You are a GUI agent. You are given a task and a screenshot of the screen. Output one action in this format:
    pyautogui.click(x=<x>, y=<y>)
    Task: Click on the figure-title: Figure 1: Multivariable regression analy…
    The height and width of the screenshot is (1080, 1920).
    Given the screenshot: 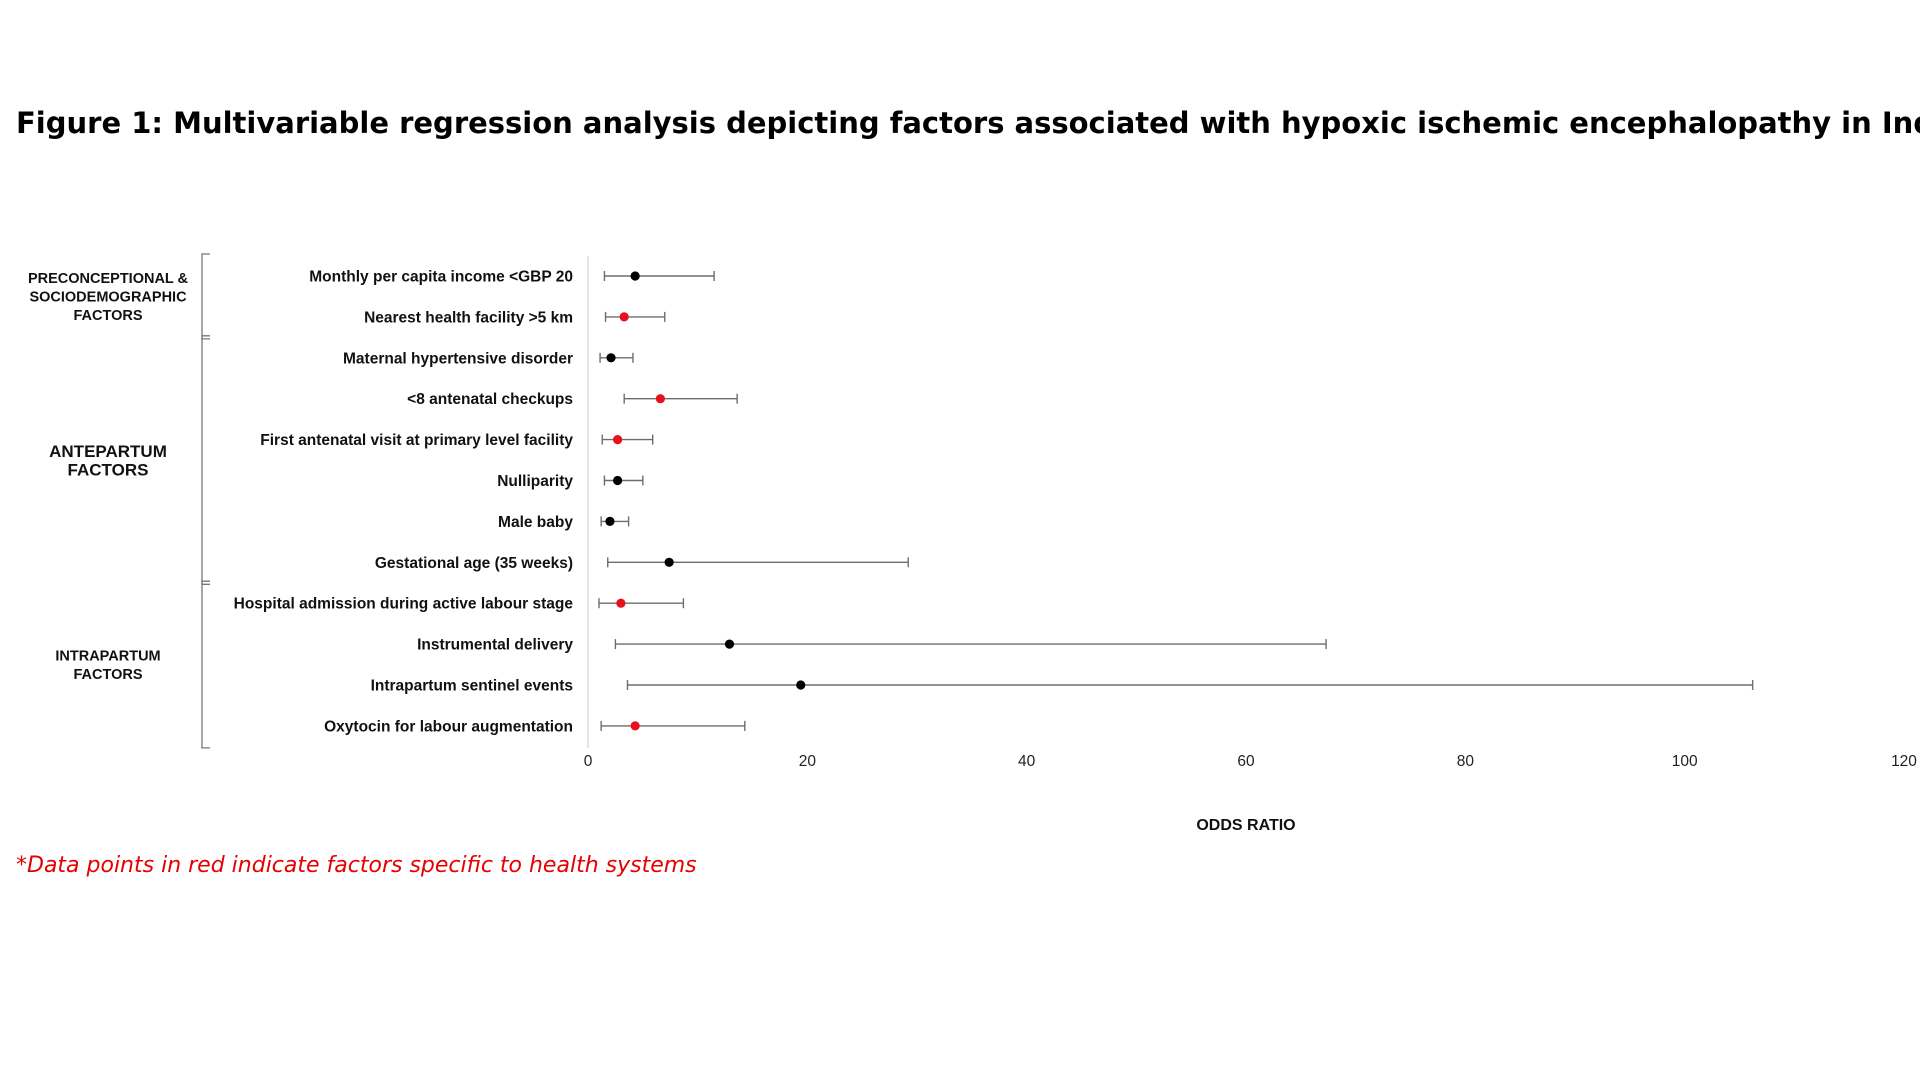 What is the action you would take?
    pyautogui.click(x=968, y=123)
    